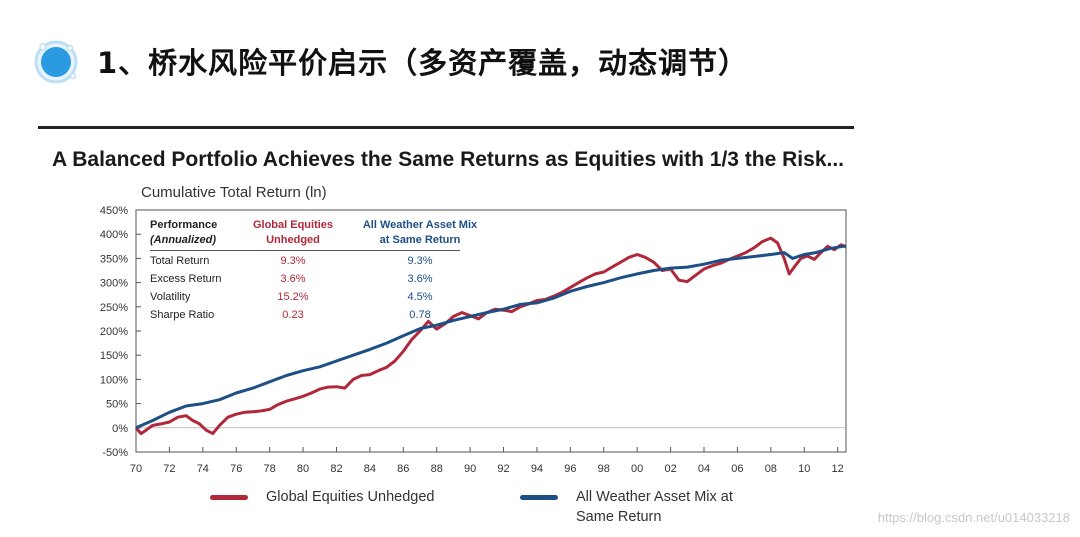  Describe the element at coordinates (234, 192) in the screenshot. I see `y-axis-caption: Cumulative Total Return (ln)` at that location.